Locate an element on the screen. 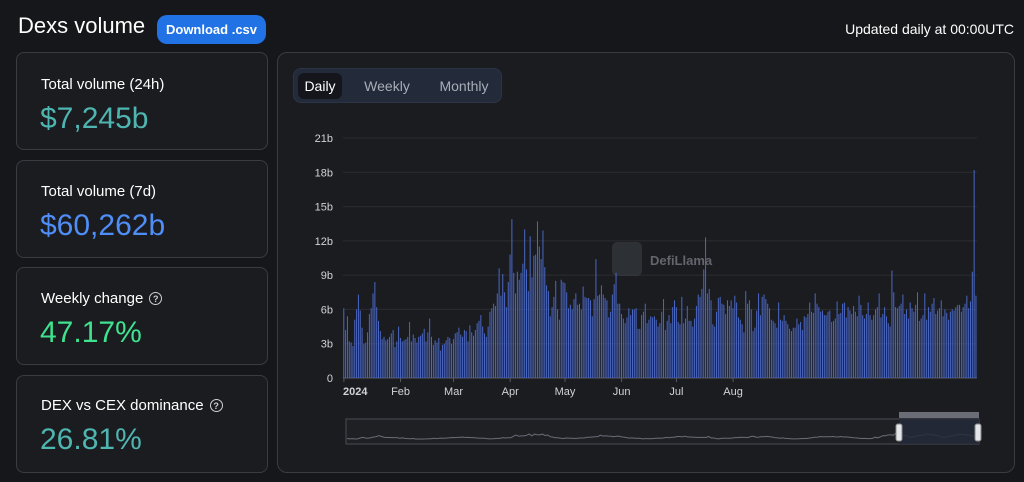 The image size is (1024, 482). stat-label-text: Total volume (7d) is located at coordinates (99, 191).